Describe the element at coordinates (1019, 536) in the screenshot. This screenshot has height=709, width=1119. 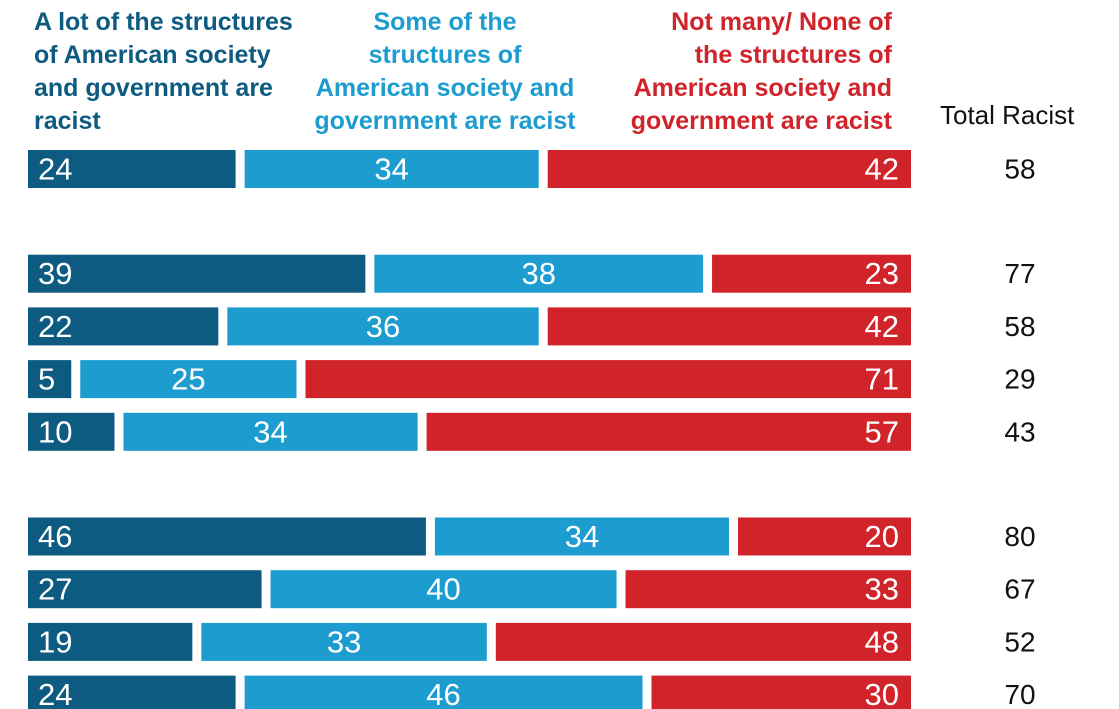
I see `total-racist-value: 80` at that location.